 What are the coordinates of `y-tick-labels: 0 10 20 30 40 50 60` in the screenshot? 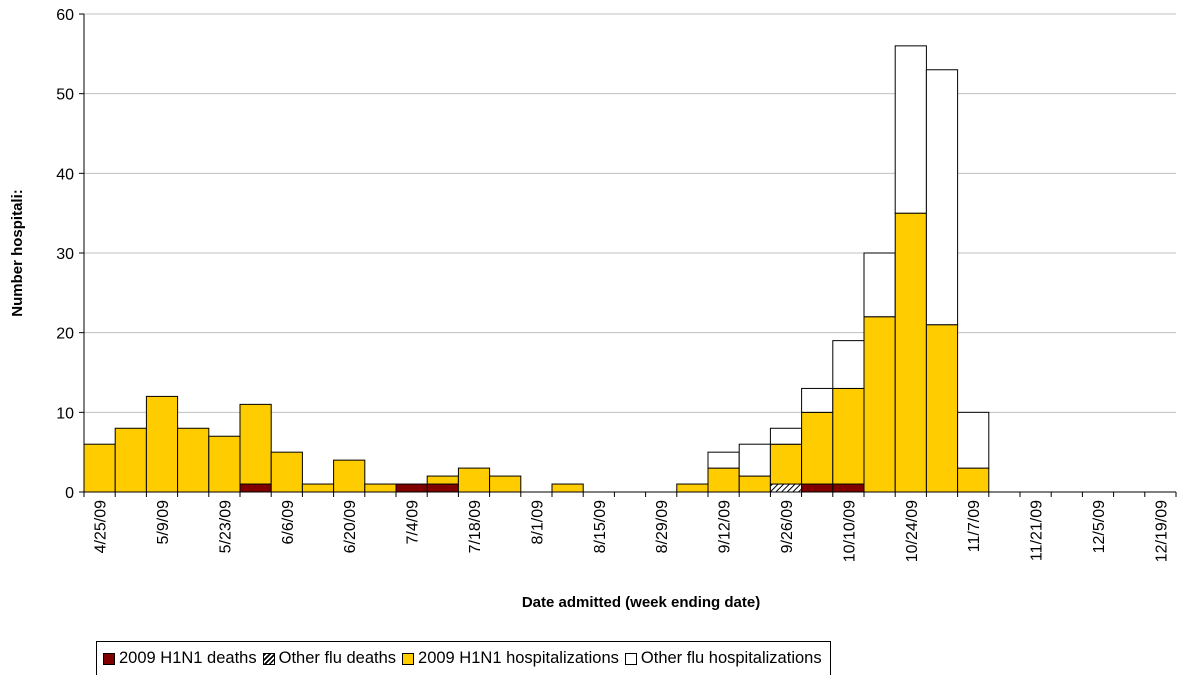 It's located at (65, 254).